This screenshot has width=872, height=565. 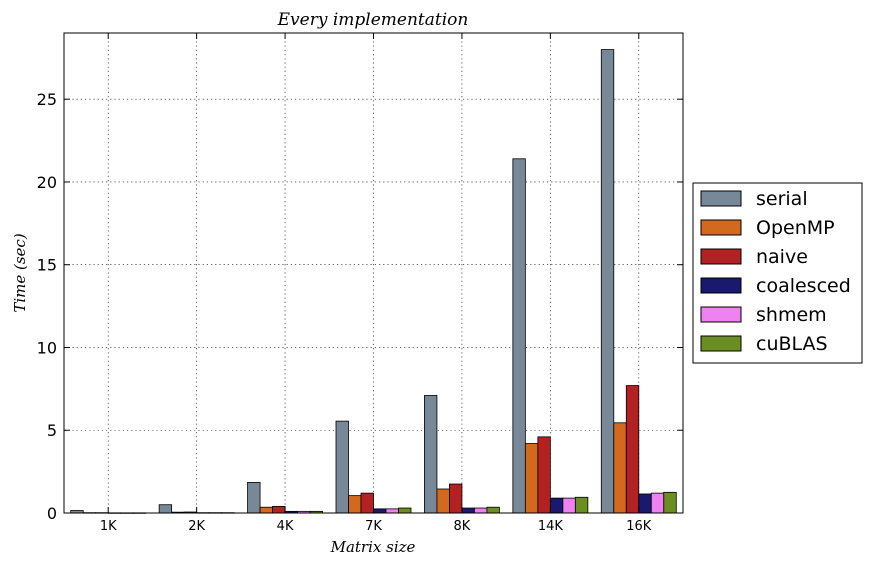 What do you see at coordinates (392, 511) in the screenshot?
I see `bar-shmem-7K` at bounding box center [392, 511].